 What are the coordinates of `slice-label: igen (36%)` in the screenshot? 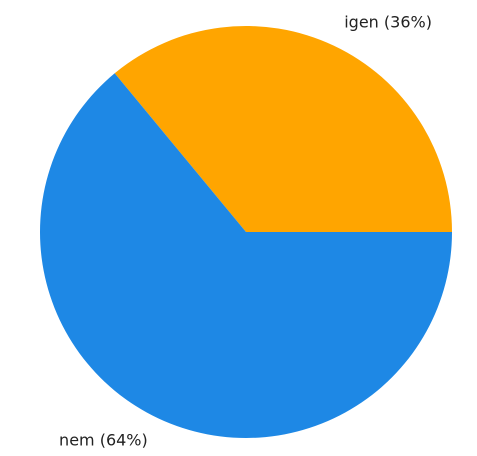 It's located at (388, 22).